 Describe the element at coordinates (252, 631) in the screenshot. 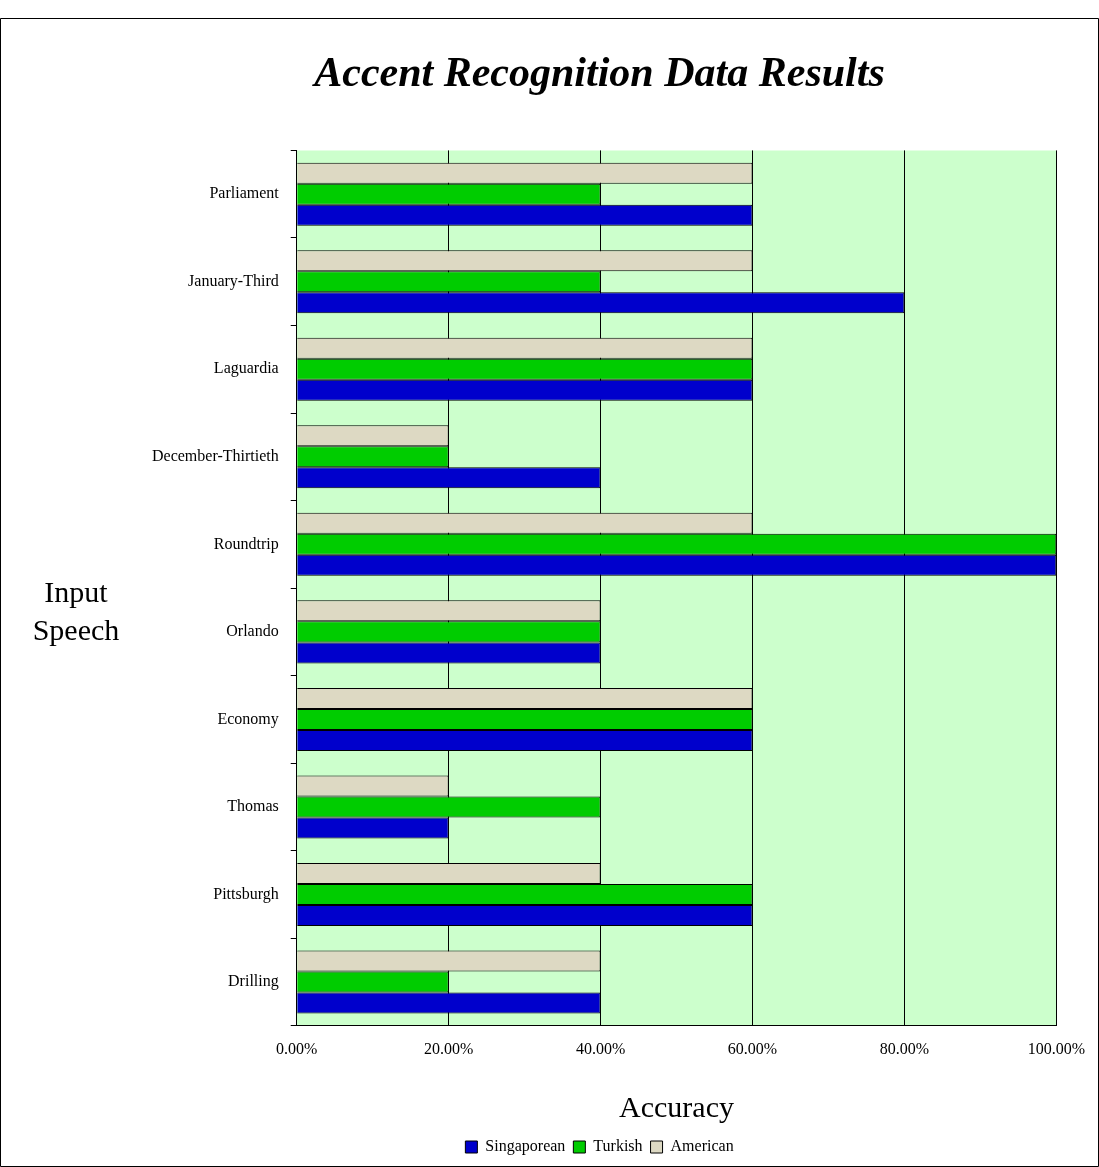

I see `y-tick-label: Orlando` at that location.